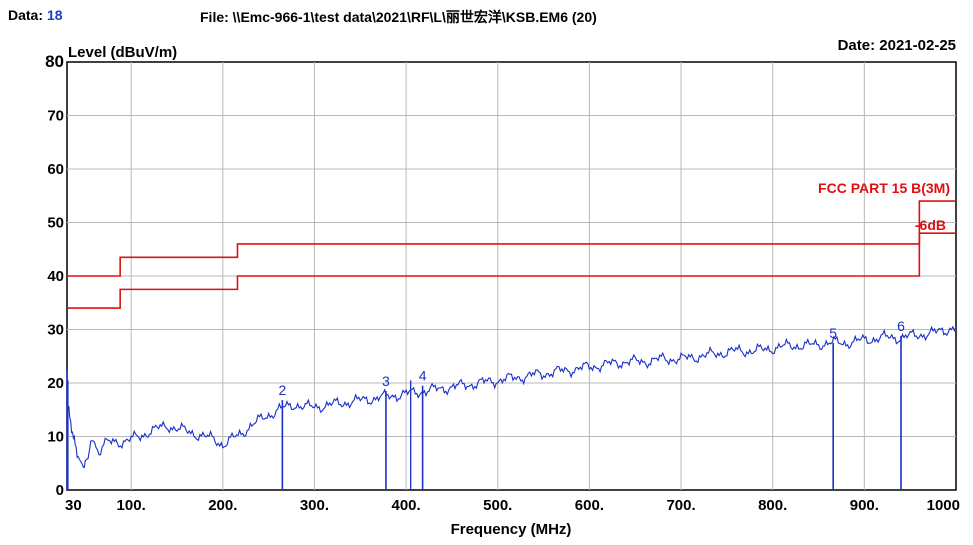  Describe the element at coordinates (54, 61) in the screenshot. I see `y-tick-label: 80` at that location.